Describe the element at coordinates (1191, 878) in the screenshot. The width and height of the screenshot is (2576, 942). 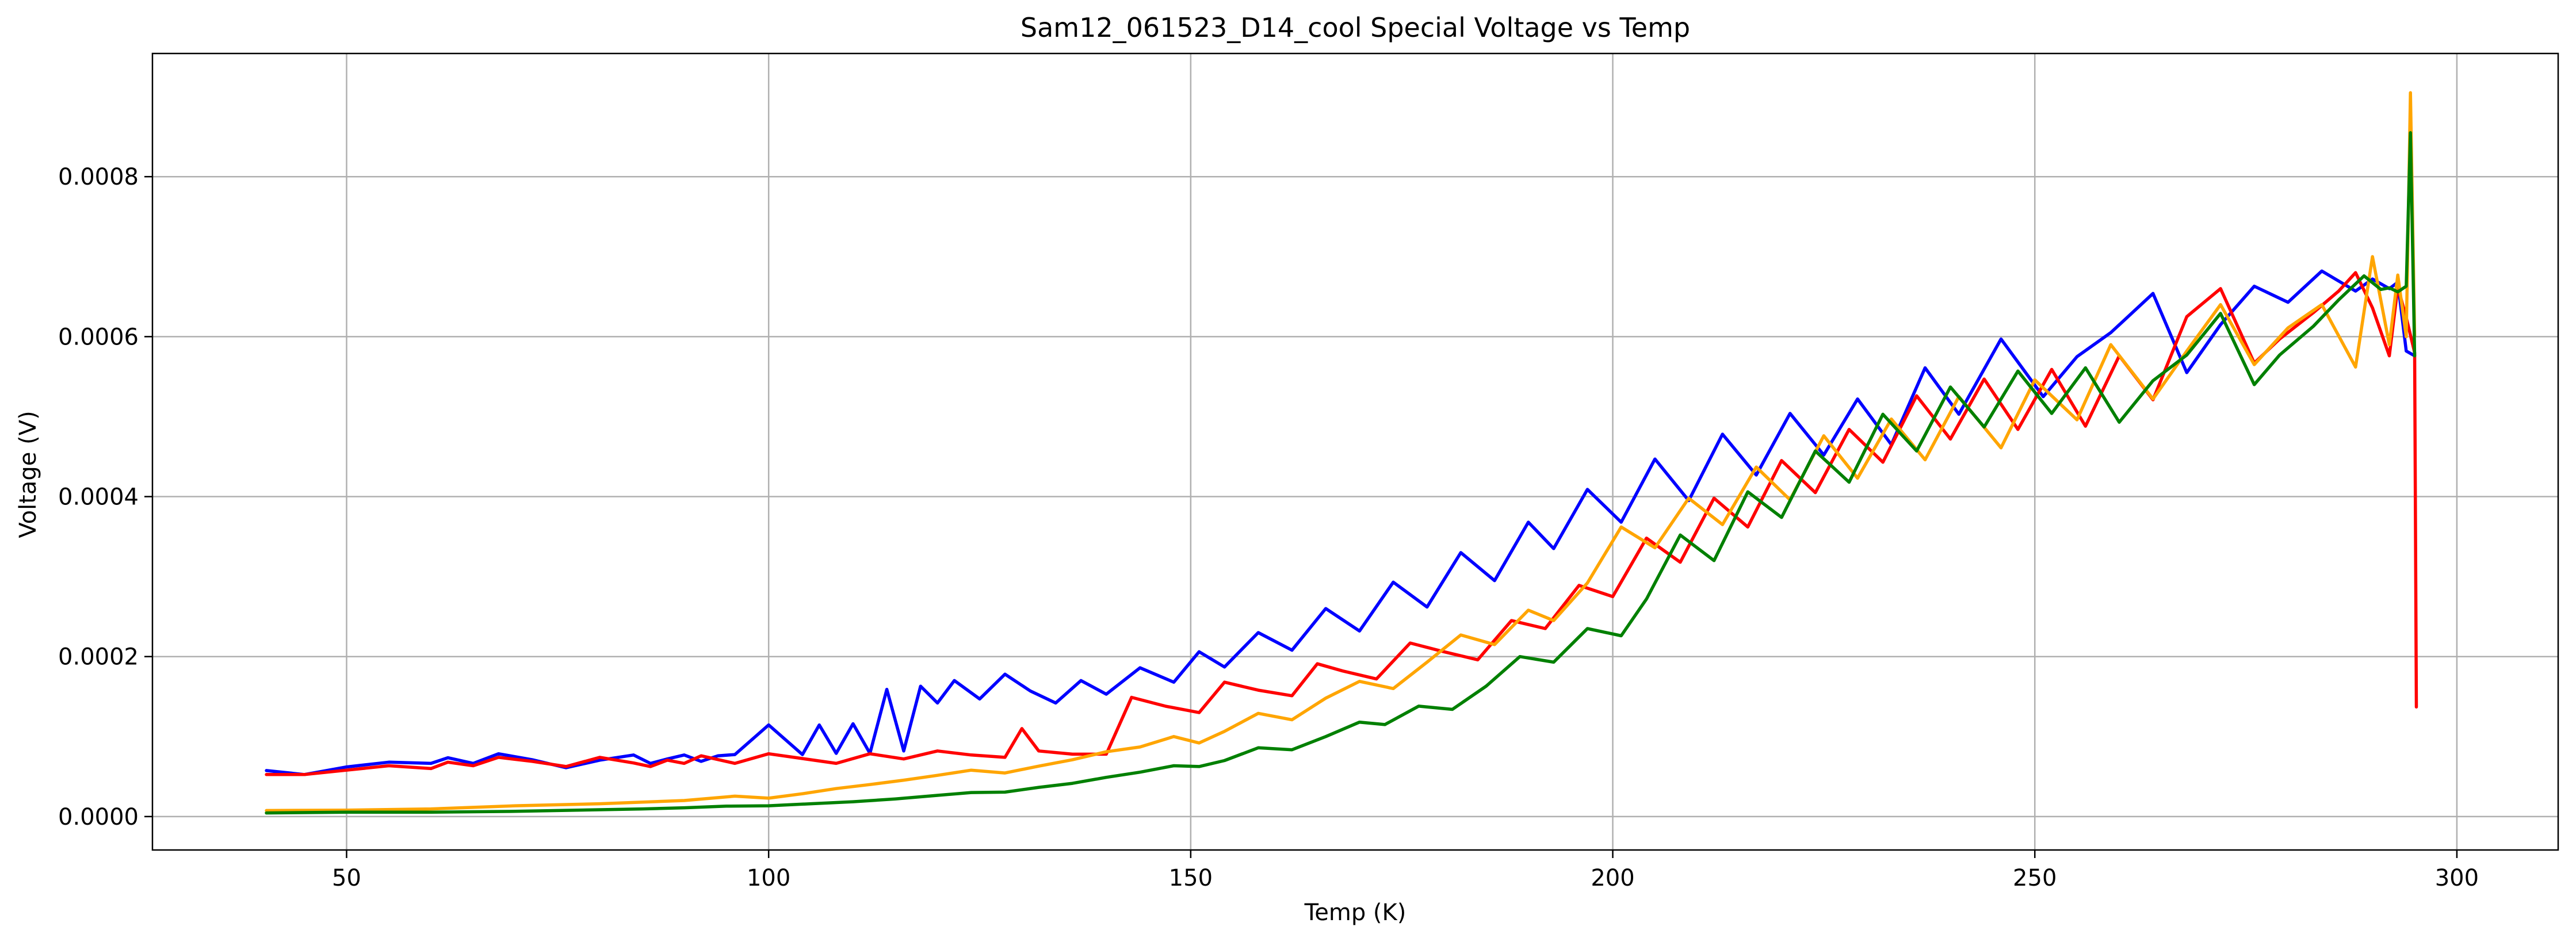
I see `x-tick-label: 150` at that location.